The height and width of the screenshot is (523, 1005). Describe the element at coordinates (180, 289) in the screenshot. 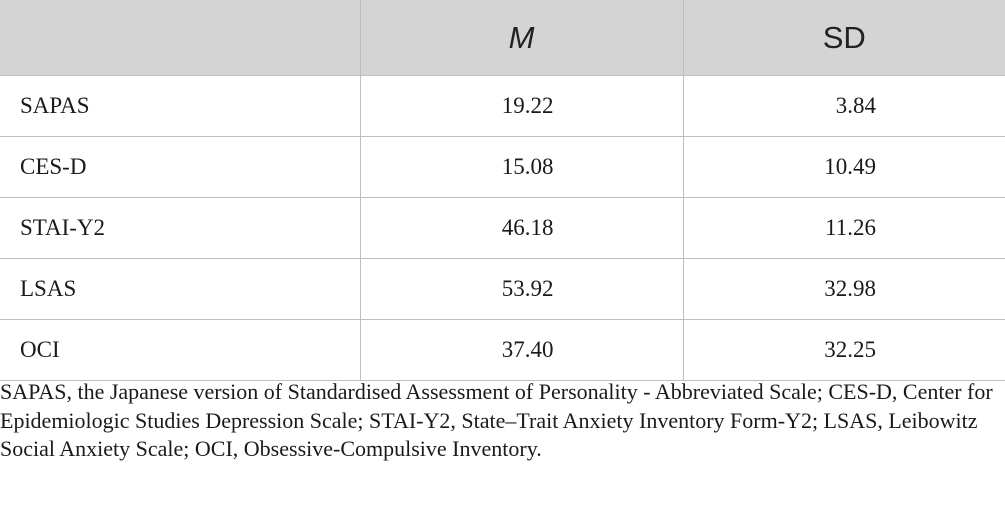

I see `row-label: LSAS` at that location.